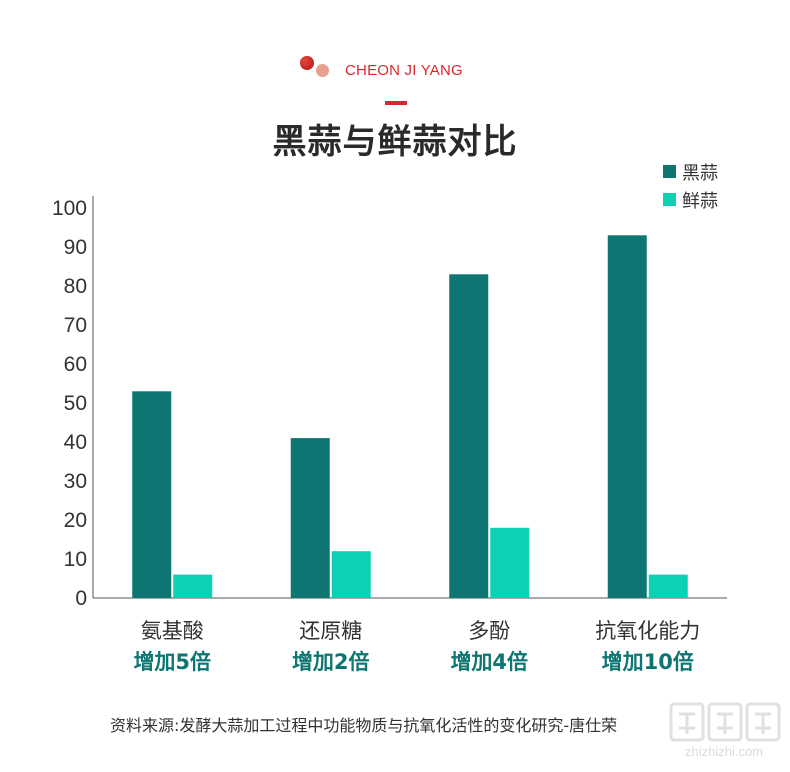 This screenshot has width=790, height=772. What do you see at coordinates (75, 286) in the screenshot?
I see `y-tick-label: 80` at bounding box center [75, 286].